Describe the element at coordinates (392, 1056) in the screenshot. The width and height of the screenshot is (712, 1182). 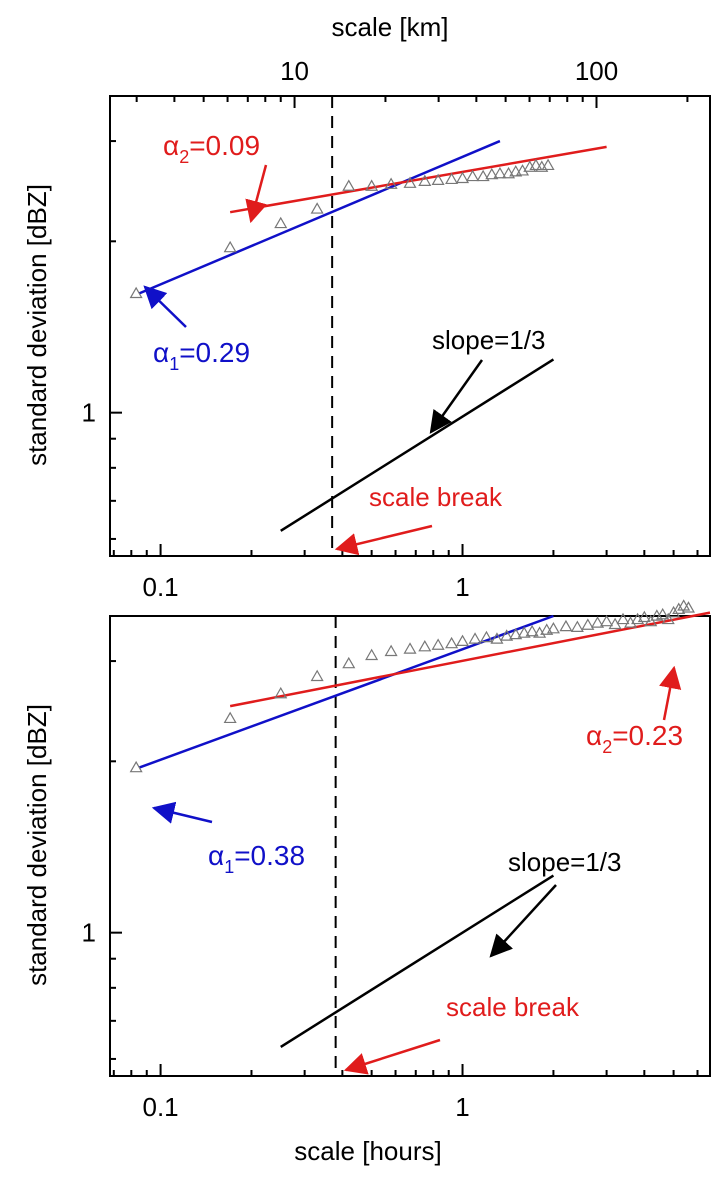
I see `lower-scale-break-arrow` at that location.